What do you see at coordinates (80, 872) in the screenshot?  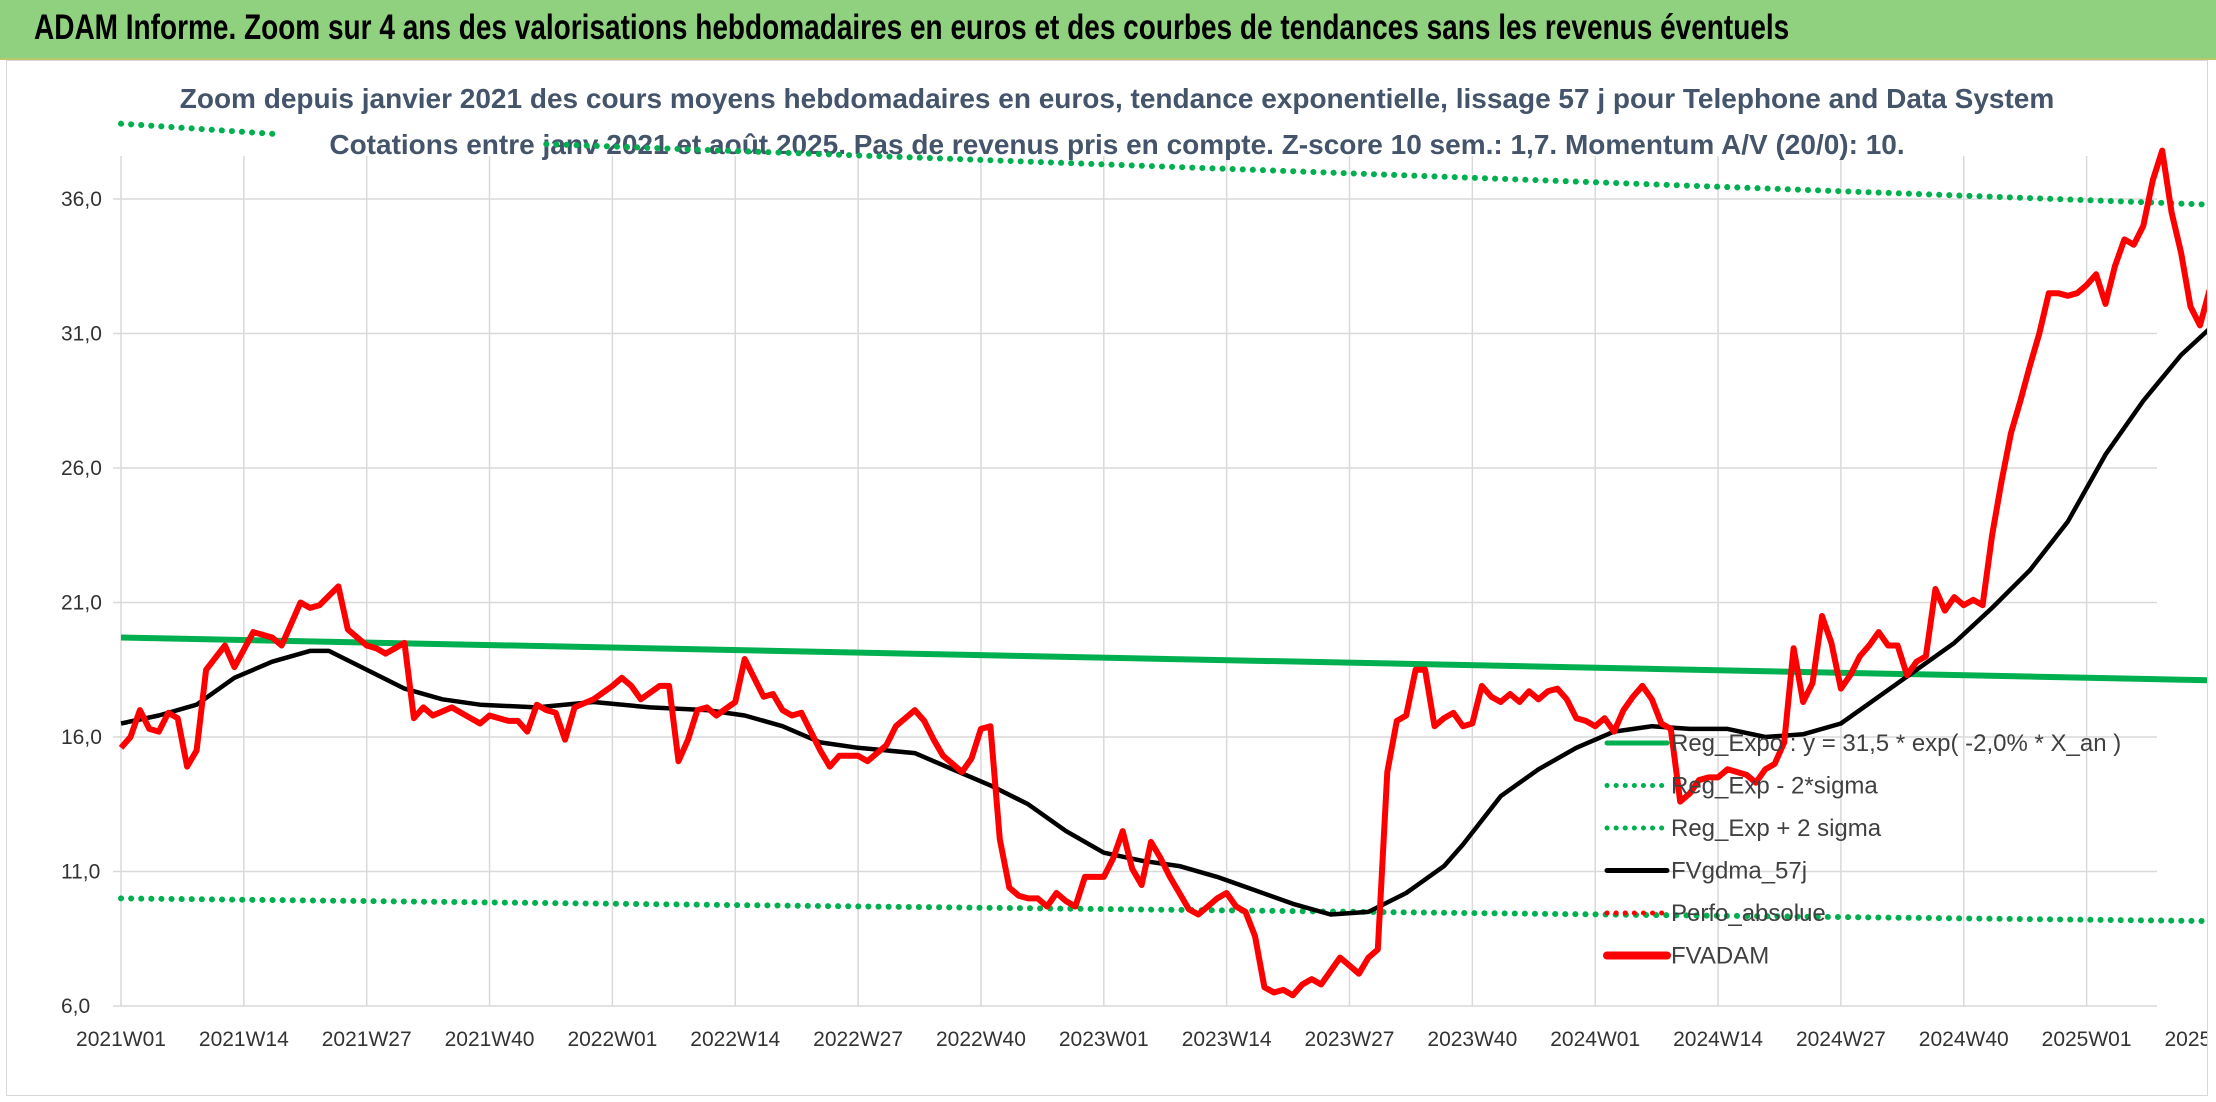 I see `y-tick-label: 11,0` at bounding box center [80, 872].